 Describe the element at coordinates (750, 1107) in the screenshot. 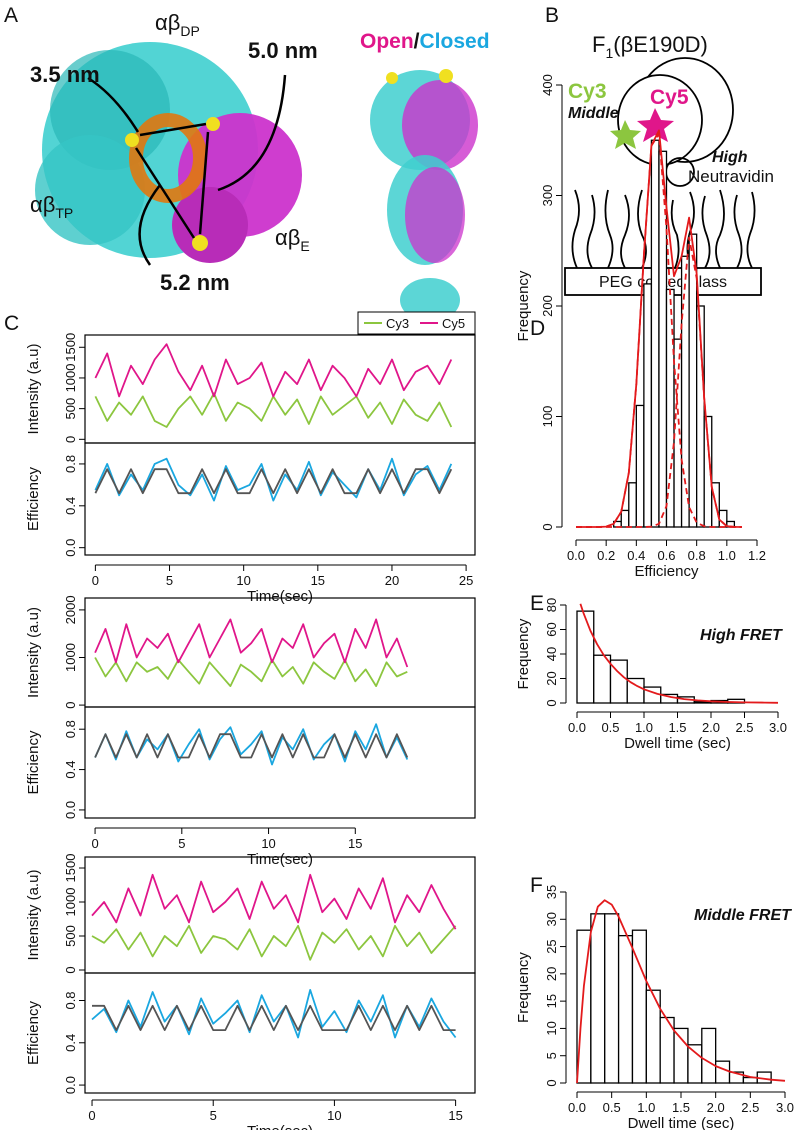

I see `x-tick-label: 2.5` at that location.